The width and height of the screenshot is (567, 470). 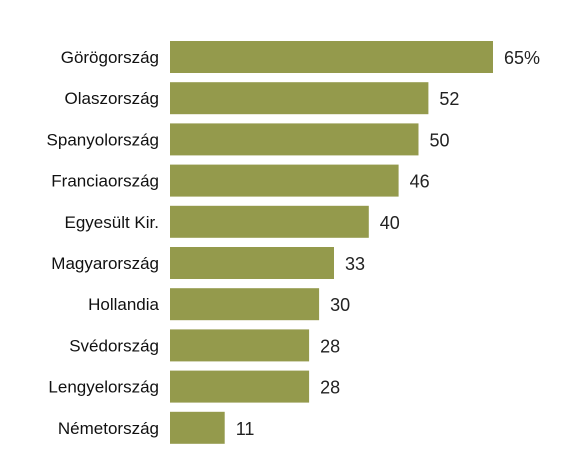 What do you see at coordinates (112, 222) in the screenshot?
I see `category-label-5: Egyesült Kir.` at bounding box center [112, 222].